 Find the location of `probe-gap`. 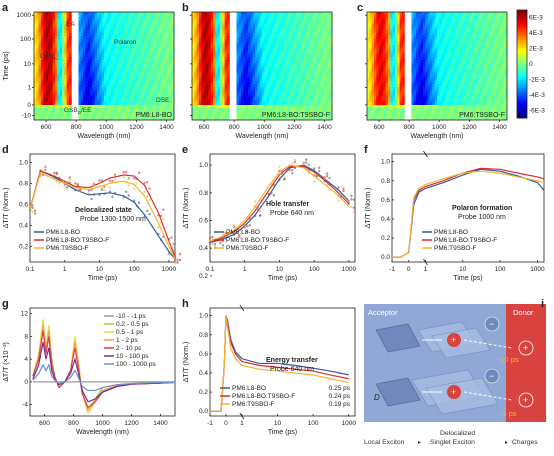

probe-gap is located at coordinates (75, 66).